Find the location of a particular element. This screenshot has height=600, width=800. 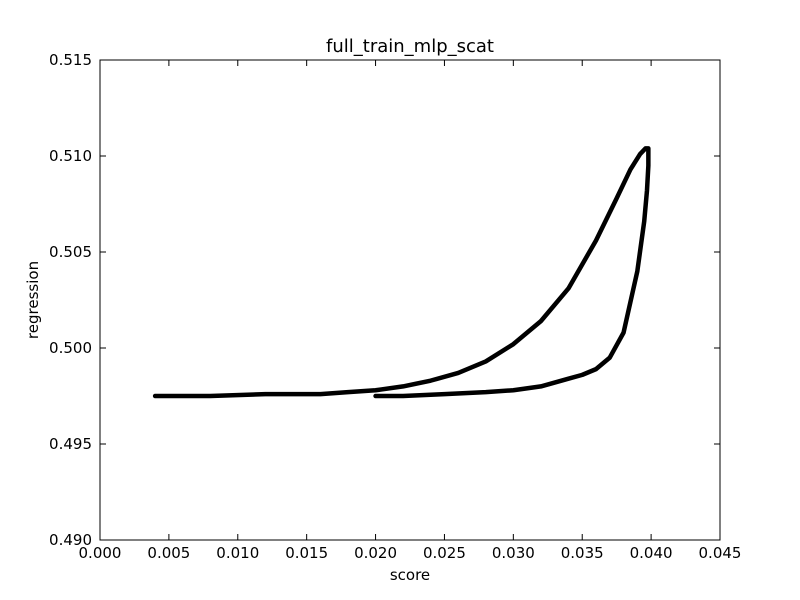

y-tick-label: 0.490 is located at coordinates (70, 540).